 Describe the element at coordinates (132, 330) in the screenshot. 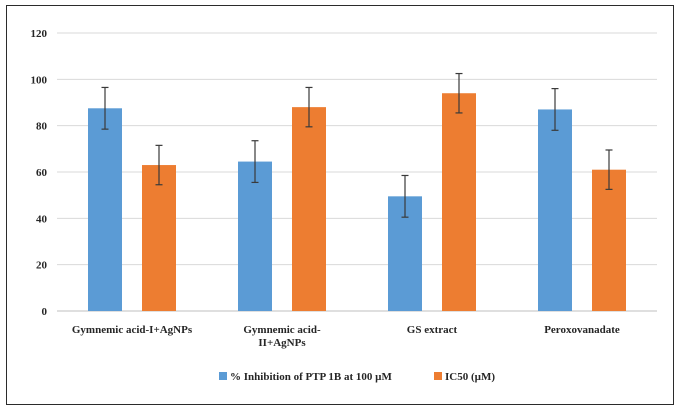

I see `x-category-label: Gymnemic acid-I+AgNPs` at that location.